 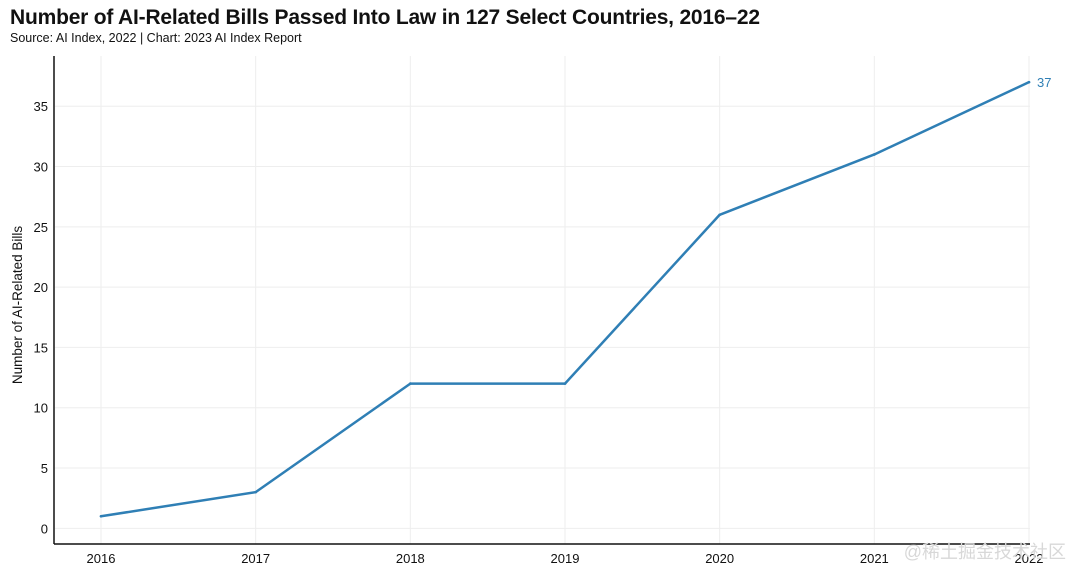 I want to click on x-tick-label: 2018, so click(x=410, y=558).